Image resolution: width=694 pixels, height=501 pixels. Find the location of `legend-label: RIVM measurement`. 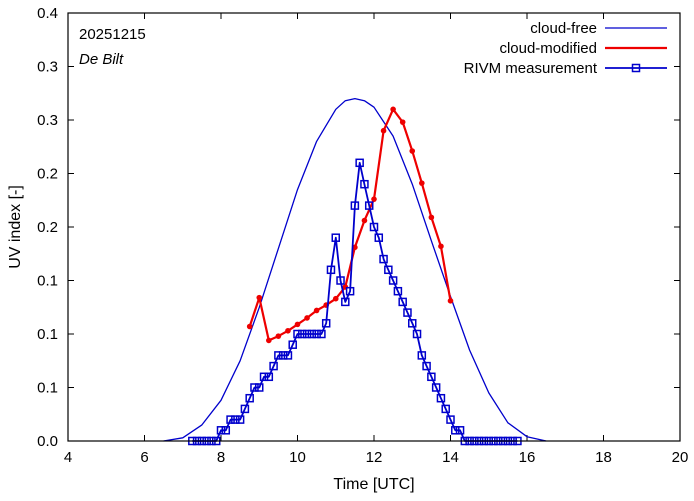

legend-label: RIVM measurement is located at coordinates (531, 68).